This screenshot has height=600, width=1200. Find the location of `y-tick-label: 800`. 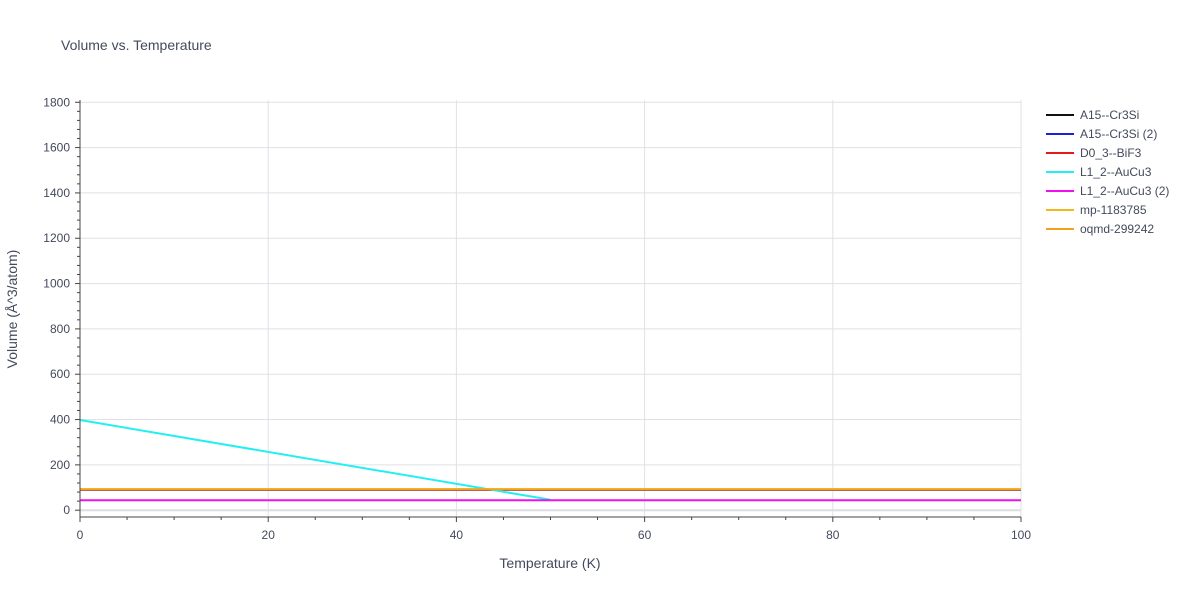

y-tick-label: 800 is located at coordinates (60, 329).